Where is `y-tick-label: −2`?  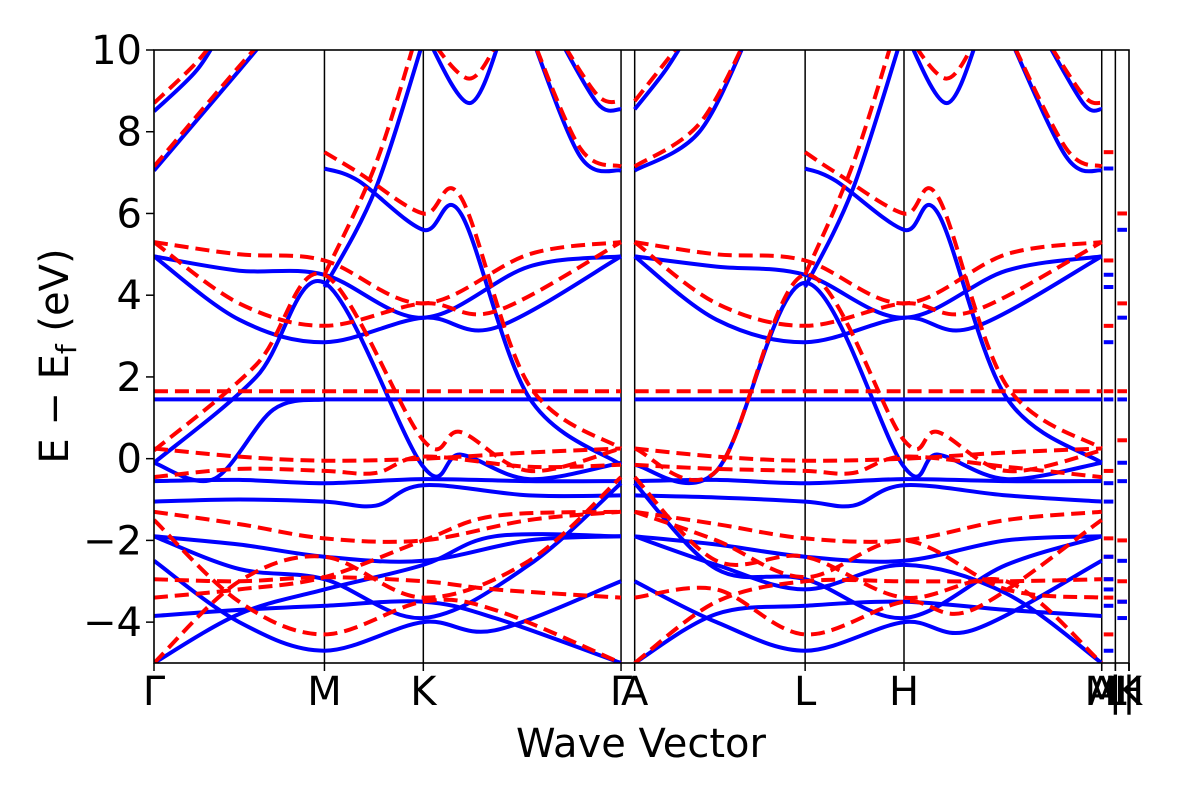
y-tick-label: −2 is located at coordinates (112, 541).